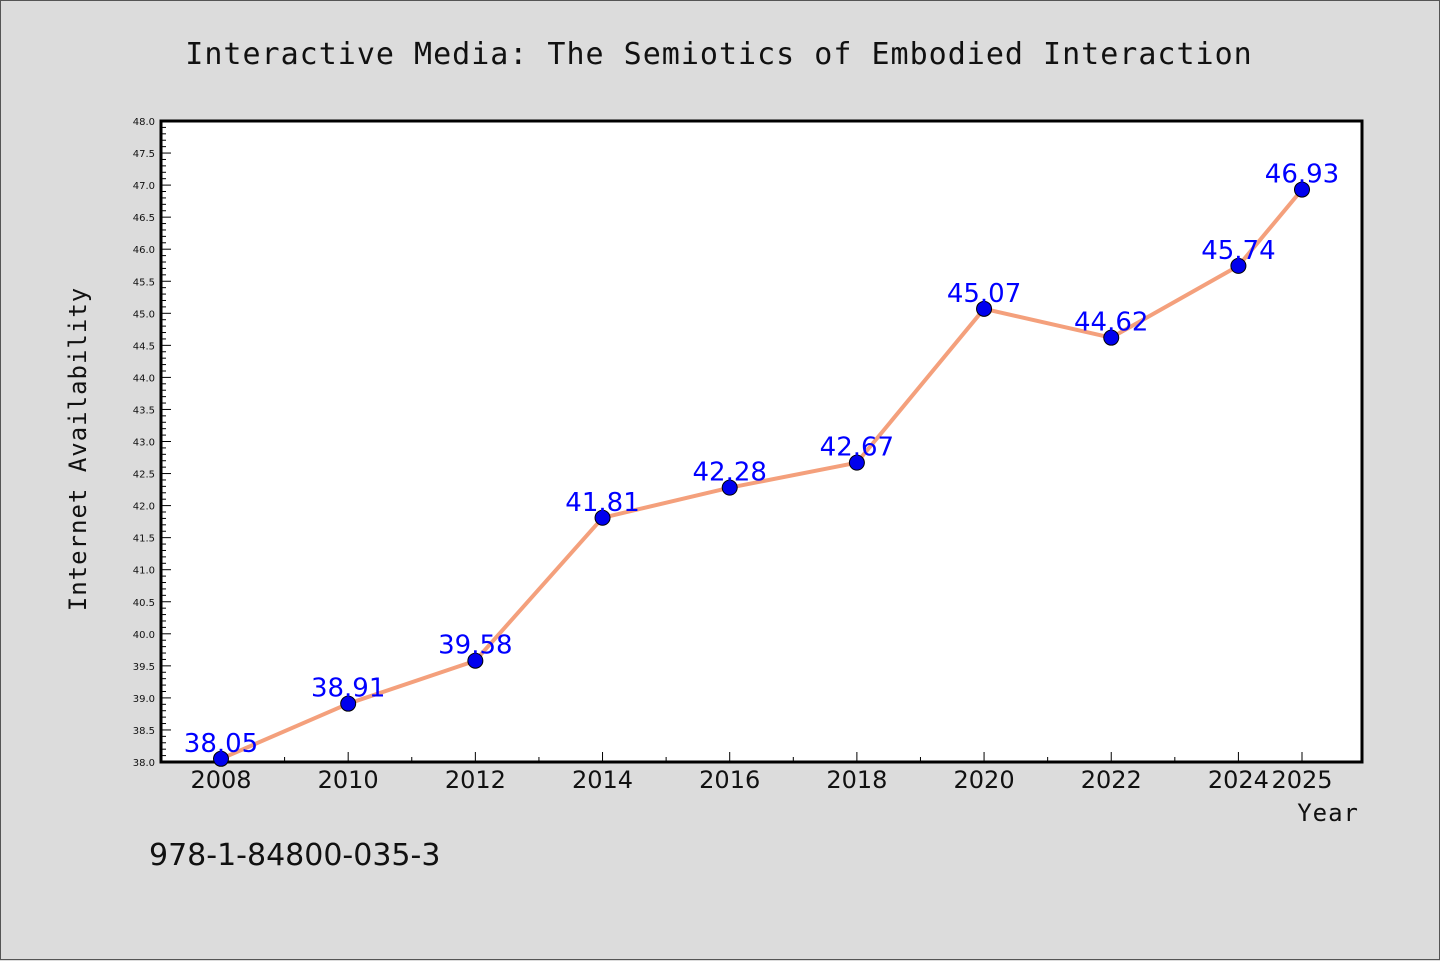  Describe the element at coordinates (602, 780) in the screenshot. I see `x-tick-label: 2014` at that location.